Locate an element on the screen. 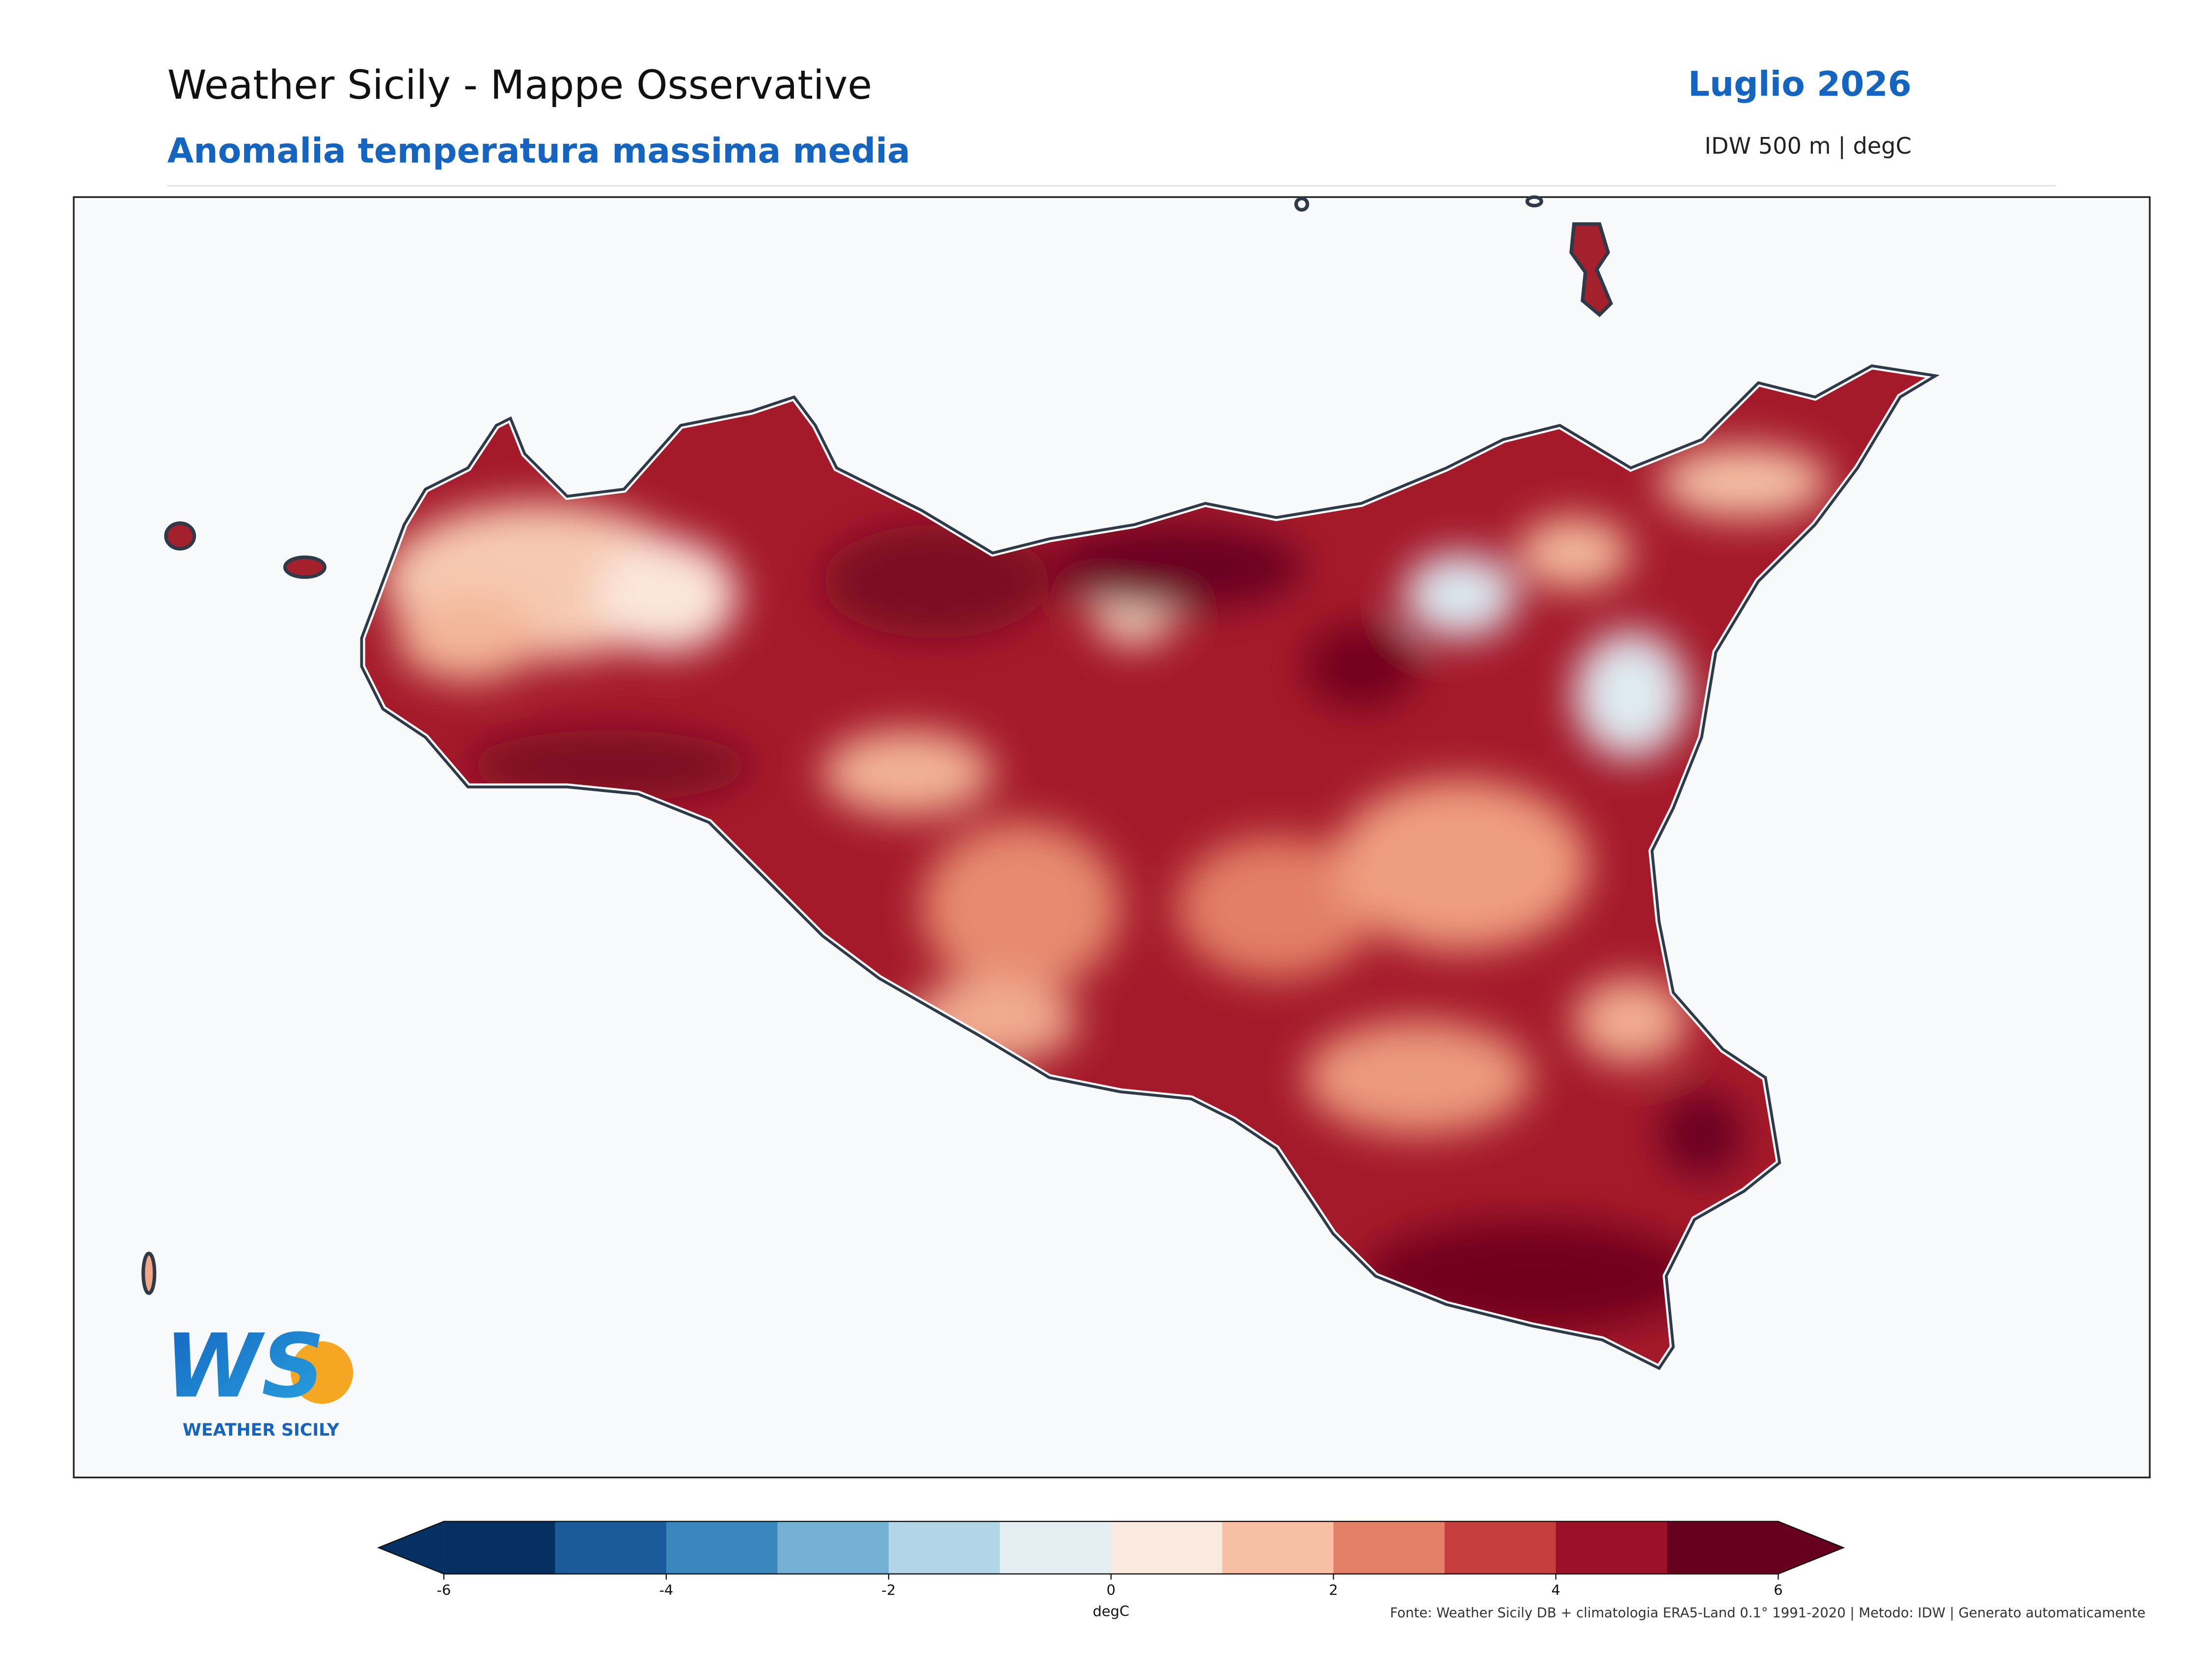 Image resolution: width=2212 pixels, height=1659 pixels. logo-letters: WS is located at coordinates (245, 1366).